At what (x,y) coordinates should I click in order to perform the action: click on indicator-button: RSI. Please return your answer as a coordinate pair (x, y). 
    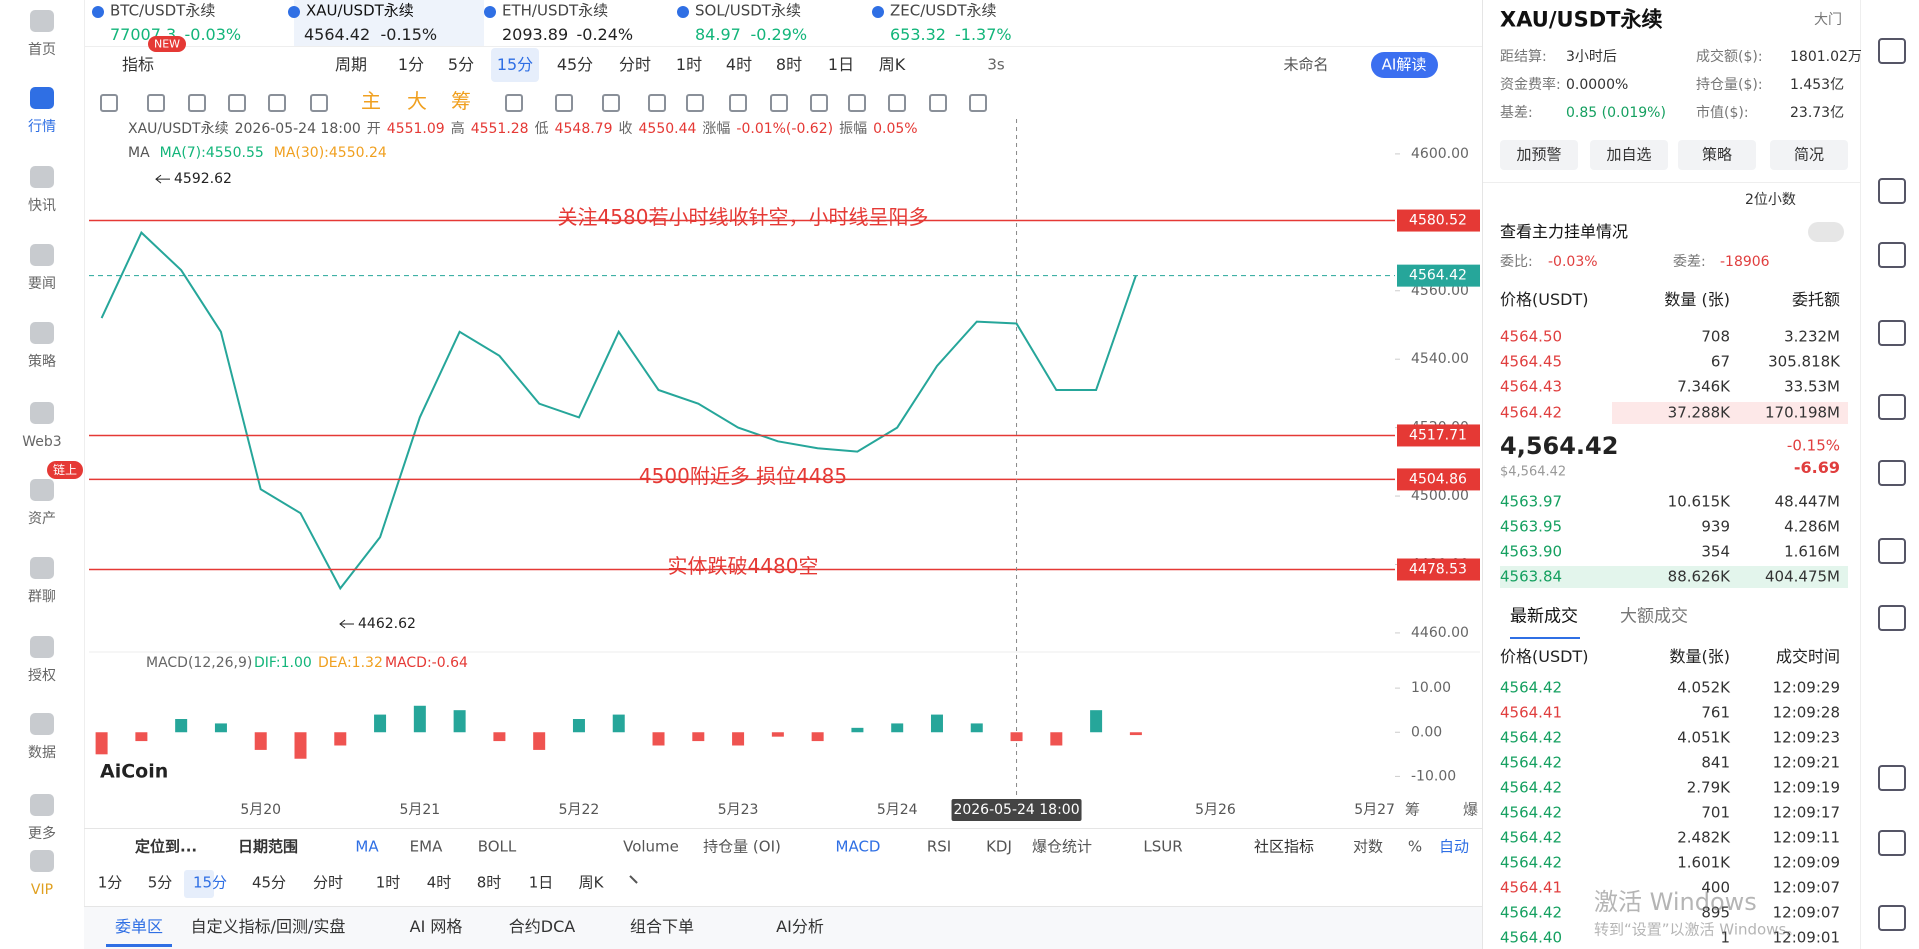
    Looking at the image, I should click on (939, 846).